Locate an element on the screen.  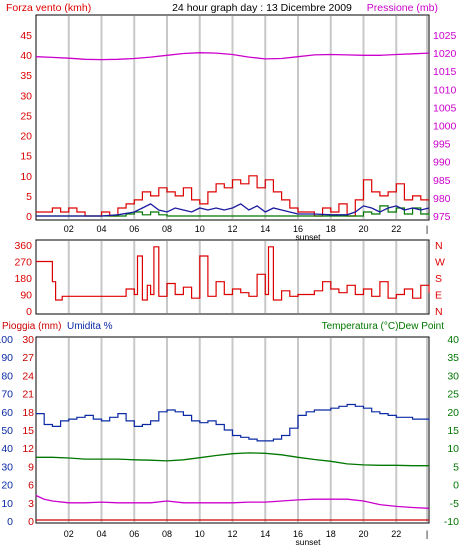
humidity-tick-2: 20 is located at coordinates (7, 486).